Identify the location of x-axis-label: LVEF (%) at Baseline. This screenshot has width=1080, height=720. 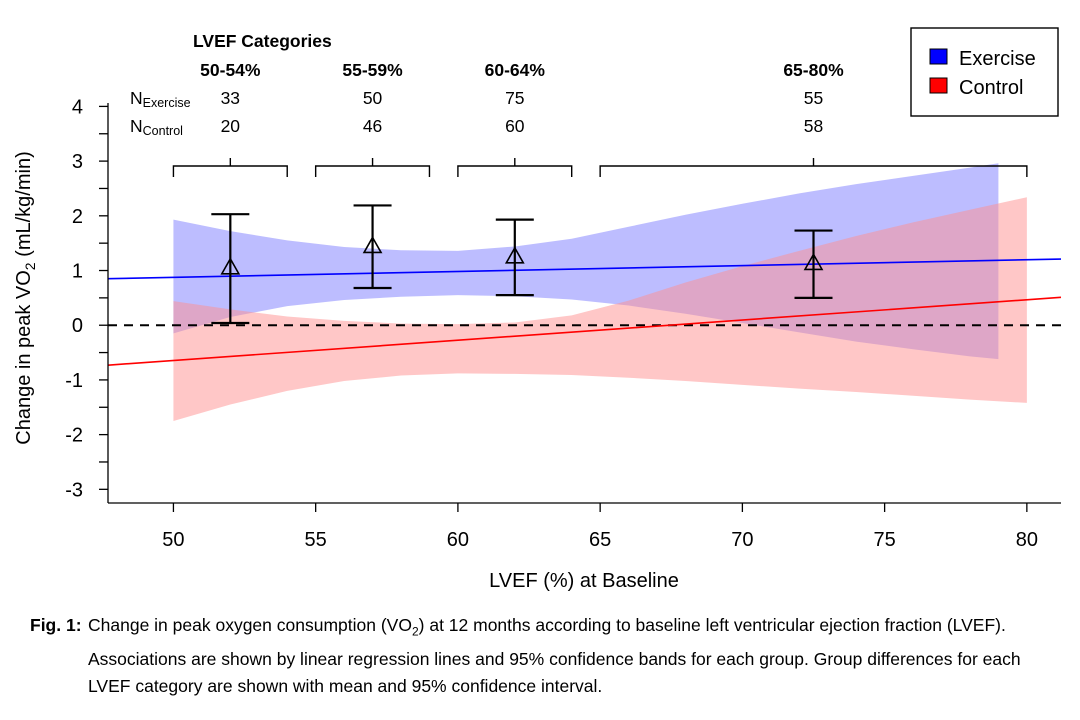
(584, 581).